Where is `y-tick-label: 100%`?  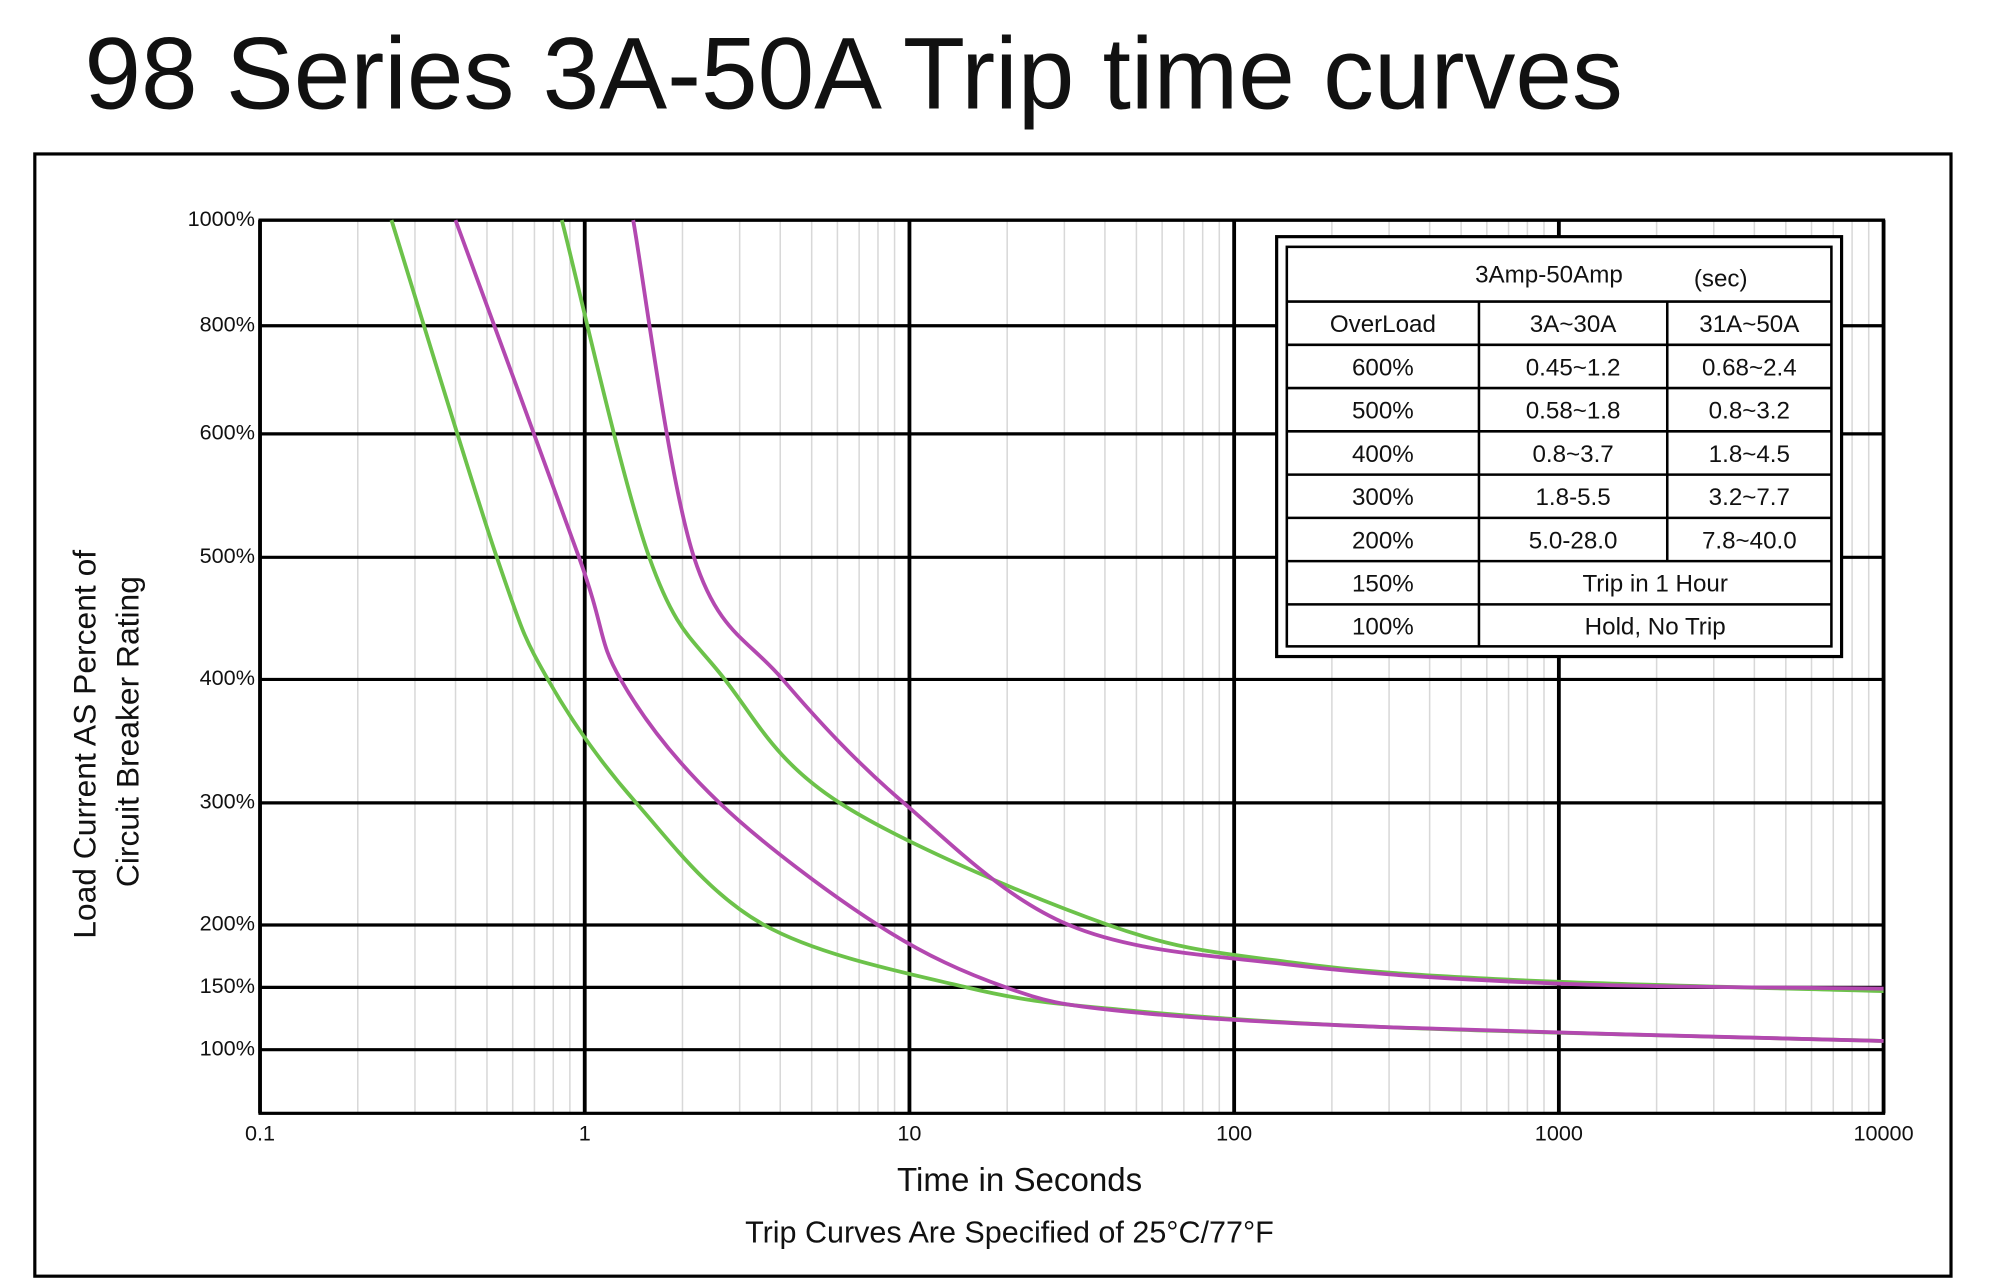
y-tick-label: 100% is located at coordinates (227, 1047).